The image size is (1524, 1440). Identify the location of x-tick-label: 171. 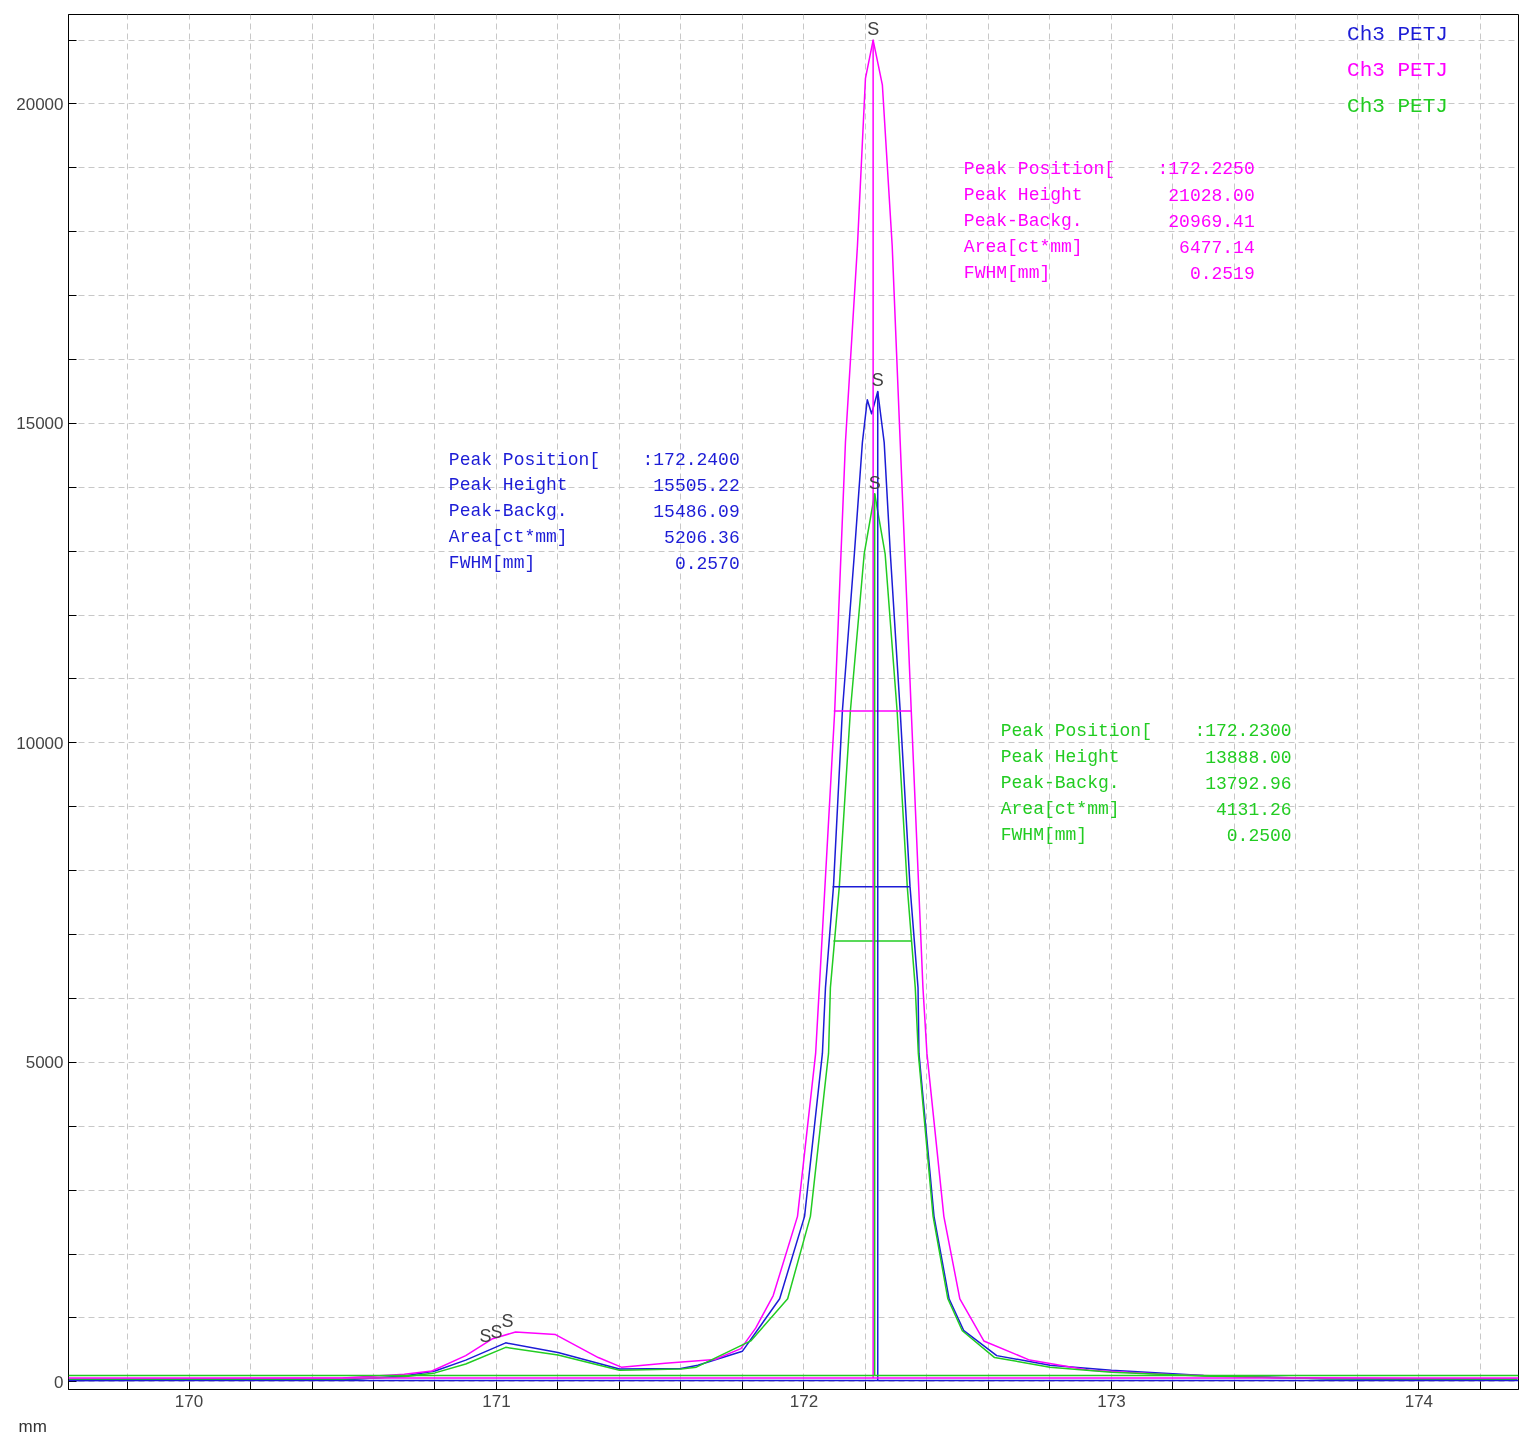
(496, 1401).